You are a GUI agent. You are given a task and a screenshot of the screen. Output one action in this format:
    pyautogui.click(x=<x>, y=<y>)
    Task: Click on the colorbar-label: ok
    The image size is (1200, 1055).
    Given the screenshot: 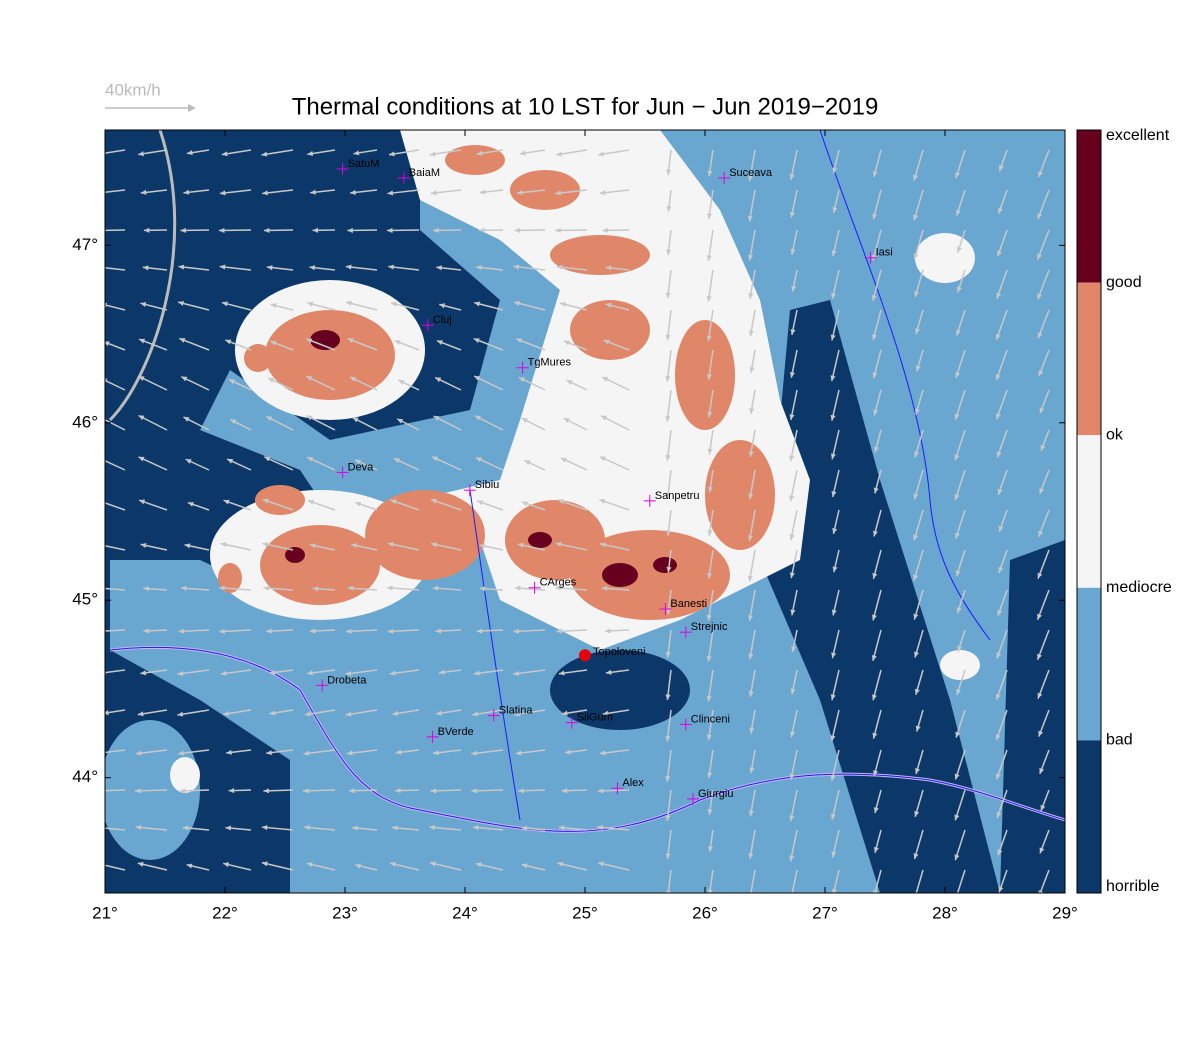 What is the action you would take?
    pyautogui.click(x=1115, y=434)
    